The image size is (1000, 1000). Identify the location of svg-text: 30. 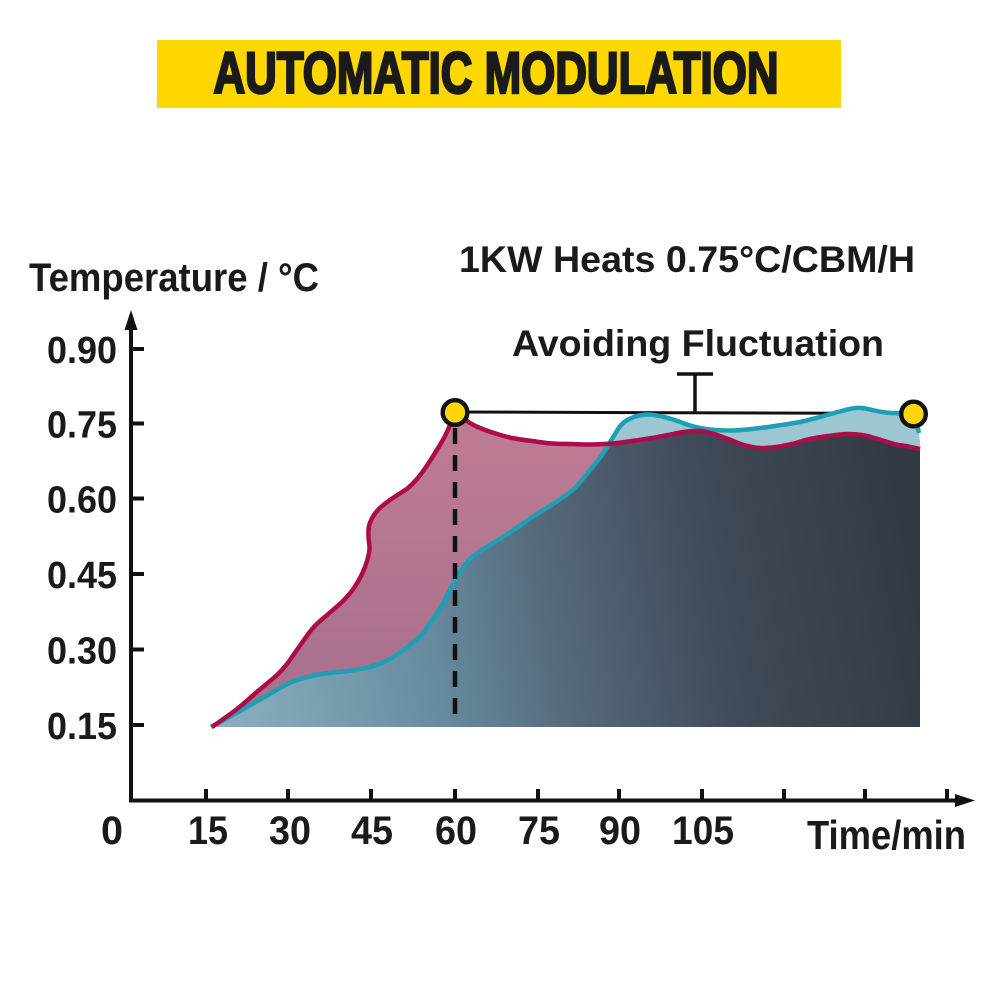
(290, 831).